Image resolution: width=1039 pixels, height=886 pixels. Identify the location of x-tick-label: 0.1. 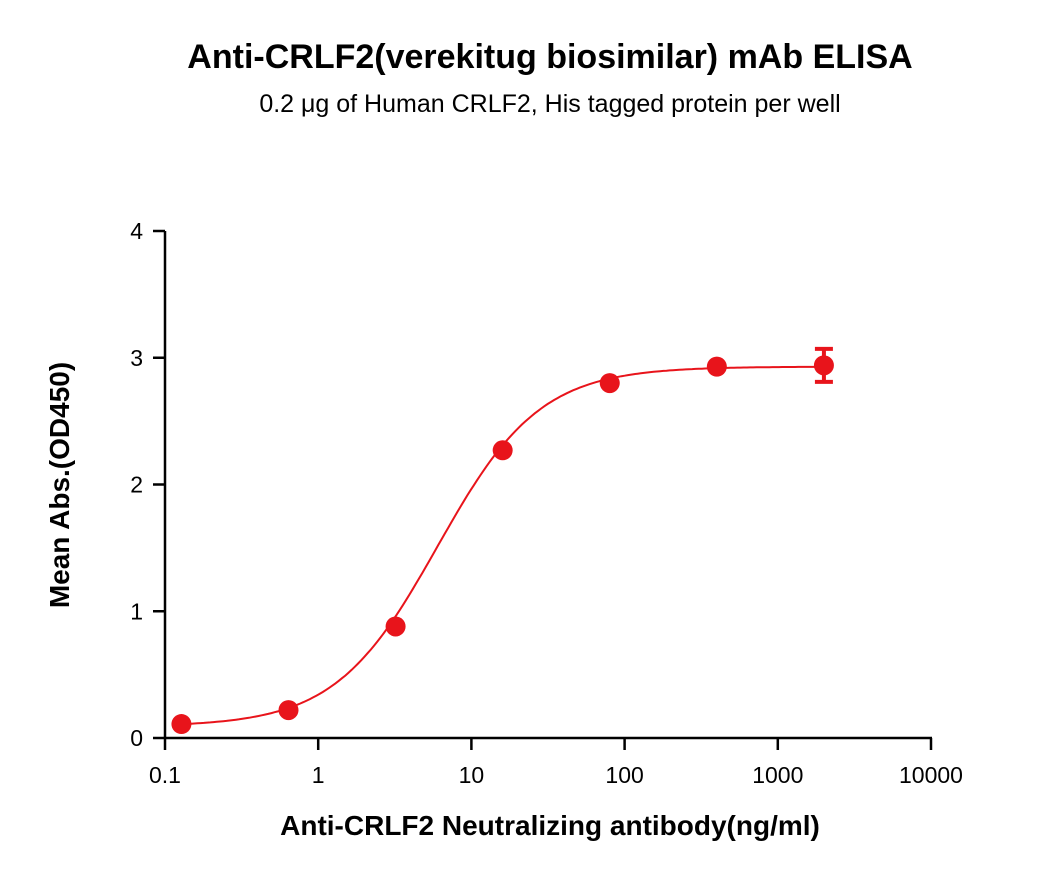
(165, 775).